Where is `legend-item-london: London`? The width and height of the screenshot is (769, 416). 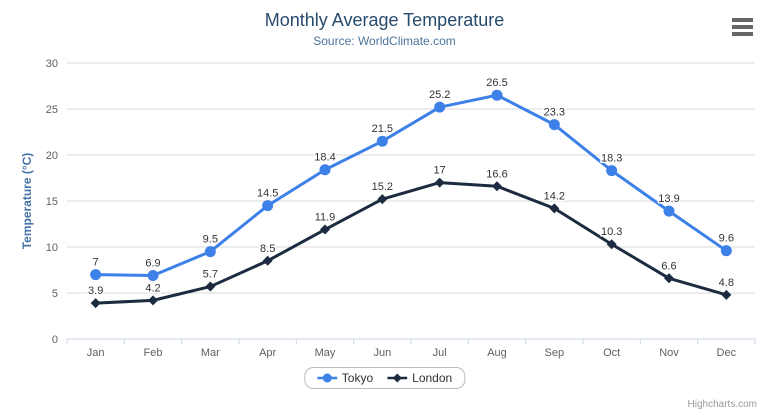 legend-item-london: London is located at coordinates (419, 378).